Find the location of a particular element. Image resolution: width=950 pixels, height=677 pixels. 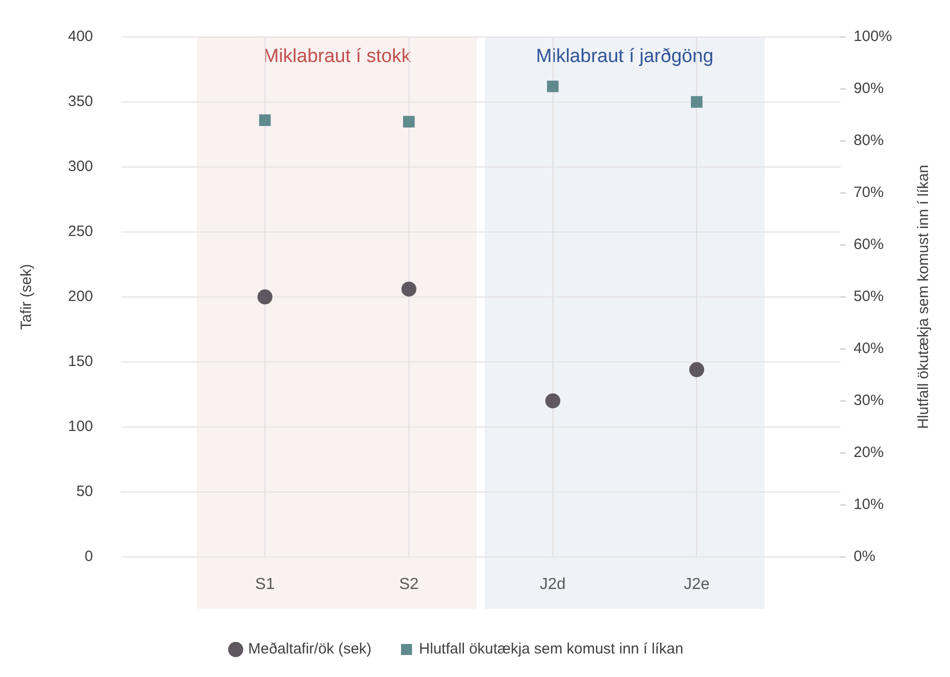

y-tick-label: 150 is located at coordinates (81, 361).